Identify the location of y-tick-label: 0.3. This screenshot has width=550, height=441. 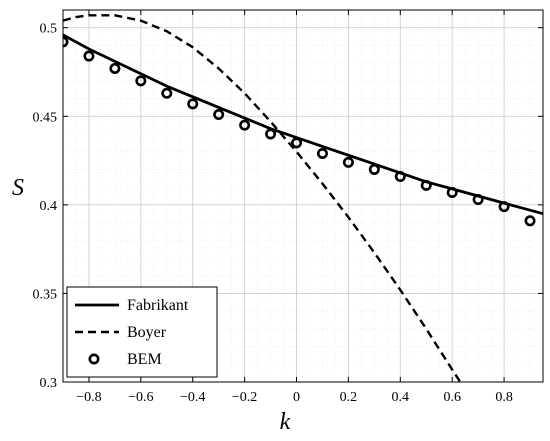
(49, 383).